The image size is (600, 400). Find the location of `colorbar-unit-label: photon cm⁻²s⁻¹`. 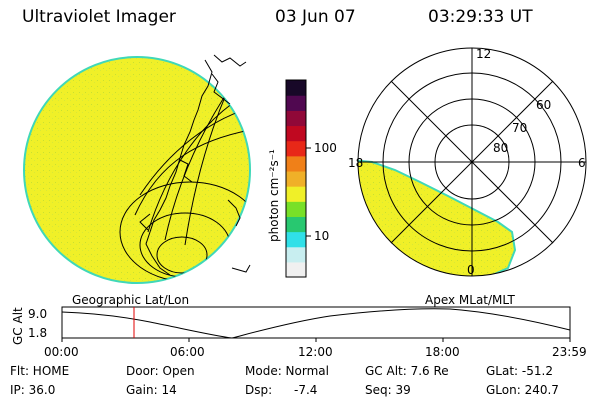

colorbar-unit-label: photon cm⁻²s⁻¹ is located at coordinates (274, 195).